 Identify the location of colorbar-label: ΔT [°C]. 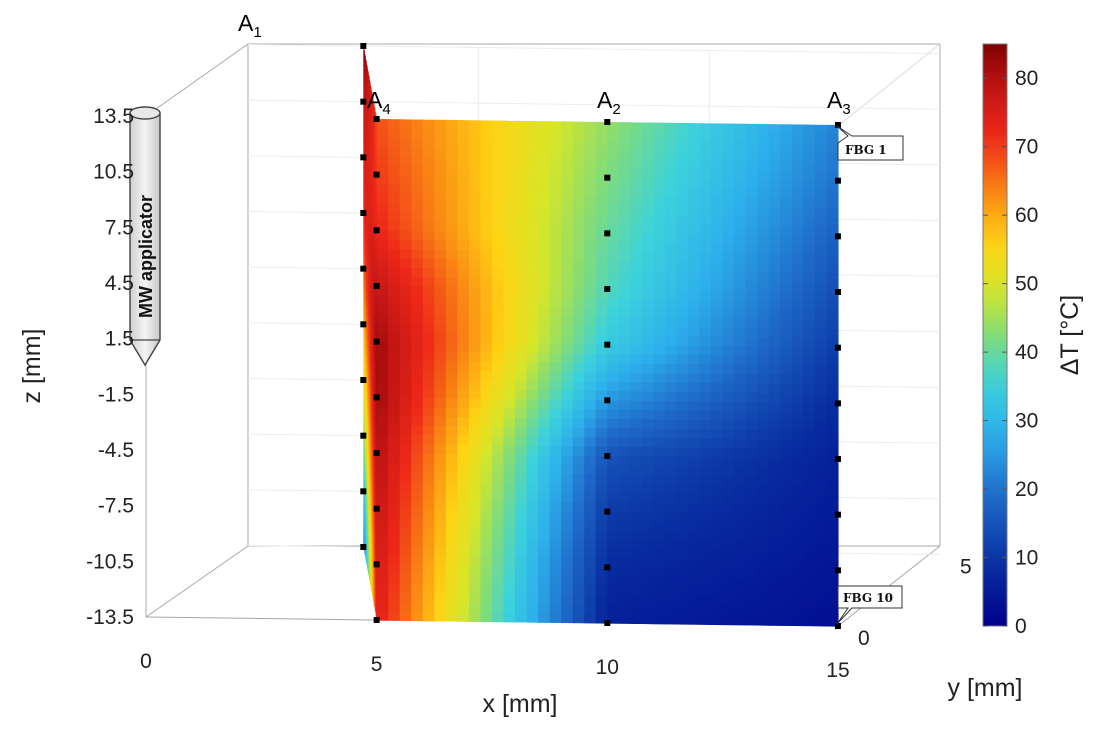
(1070, 335).